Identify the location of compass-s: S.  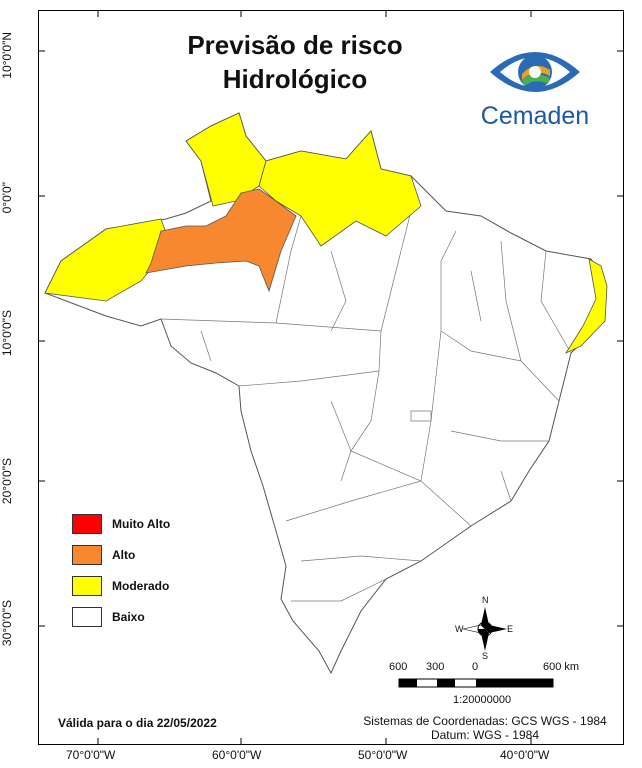
(485, 656).